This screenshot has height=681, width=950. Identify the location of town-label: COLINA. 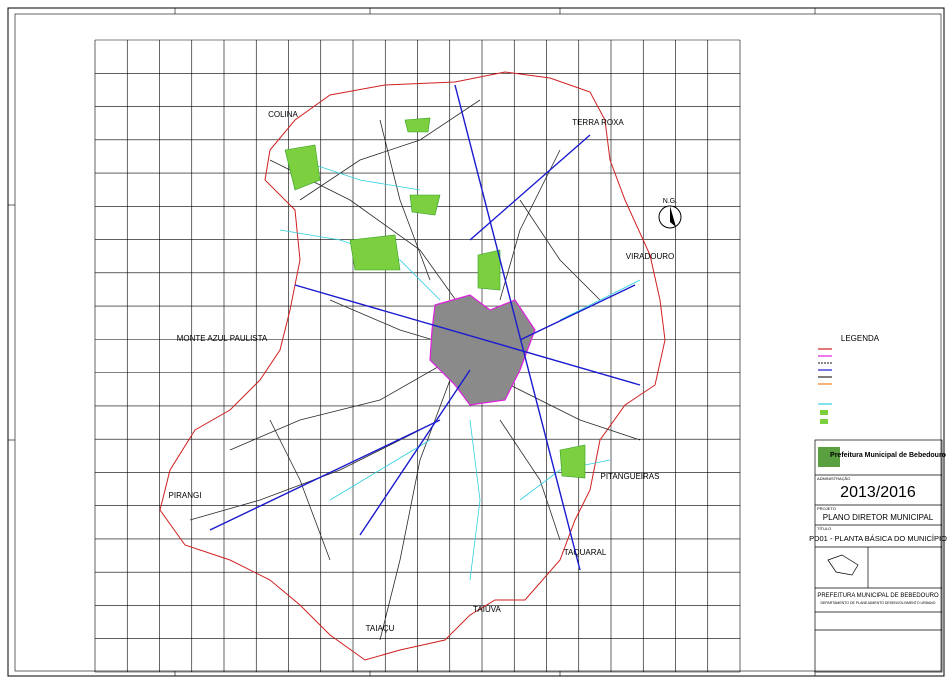
(283, 114).